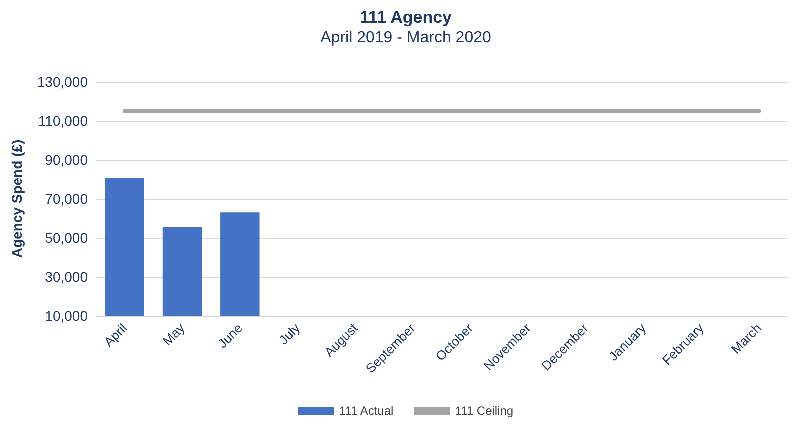  Describe the element at coordinates (66, 277) in the screenshot. I see `y-tick-label: 30,000` at that location.